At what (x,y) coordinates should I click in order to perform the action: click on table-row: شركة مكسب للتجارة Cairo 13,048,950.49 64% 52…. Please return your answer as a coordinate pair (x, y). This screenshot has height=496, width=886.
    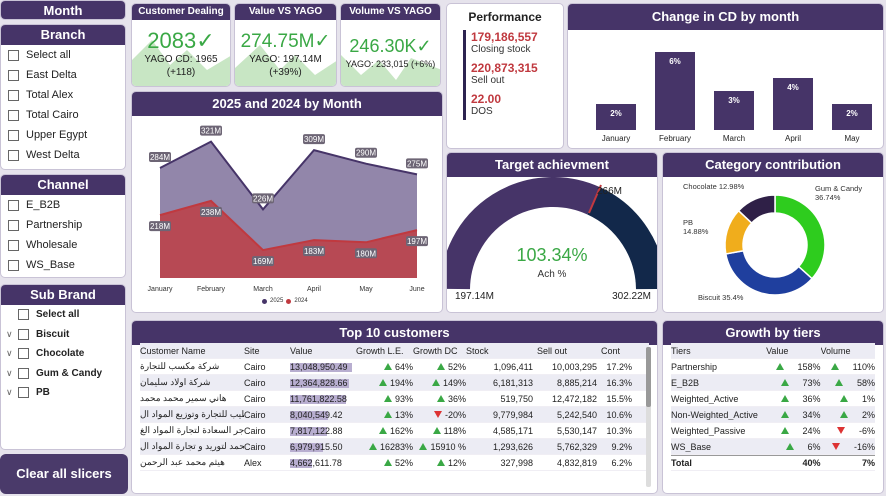
    Looking at the image, I should click on (394, 367).